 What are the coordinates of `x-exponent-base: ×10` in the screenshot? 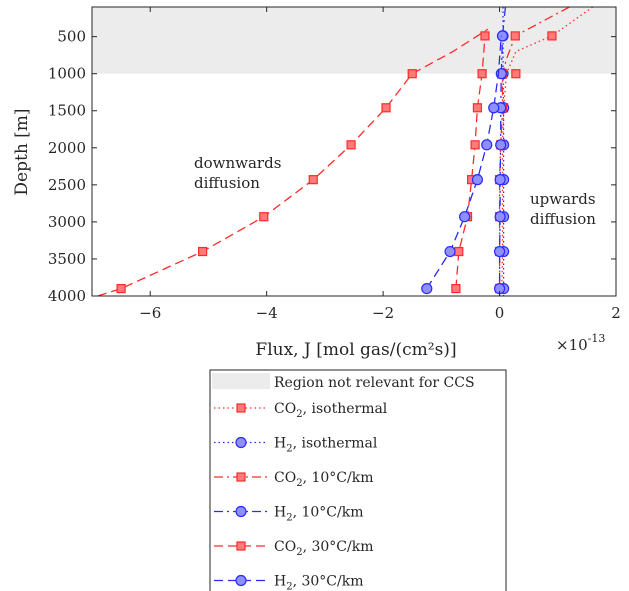 It's located at (572, 345).